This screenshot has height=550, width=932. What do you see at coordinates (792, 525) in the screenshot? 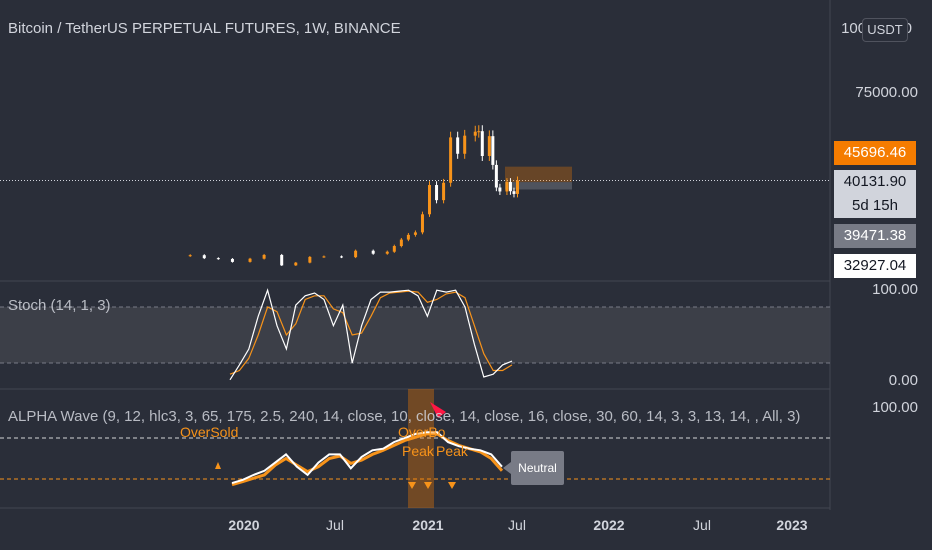
I see `time-label-2023: 2023` at bounding box center [792, 525].